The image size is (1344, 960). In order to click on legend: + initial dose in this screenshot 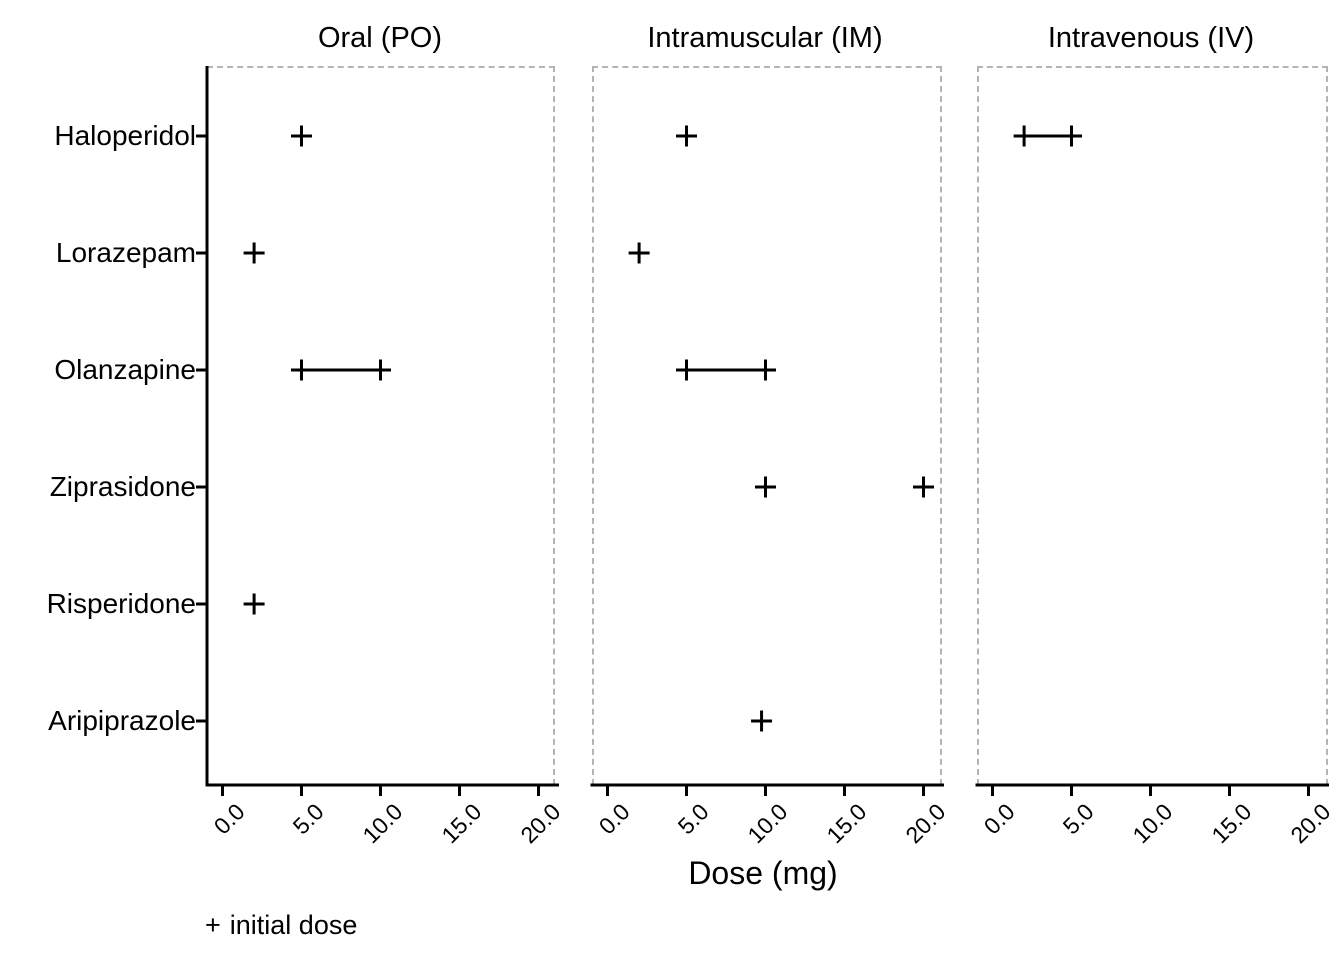, I will do `click(281, 925)`.